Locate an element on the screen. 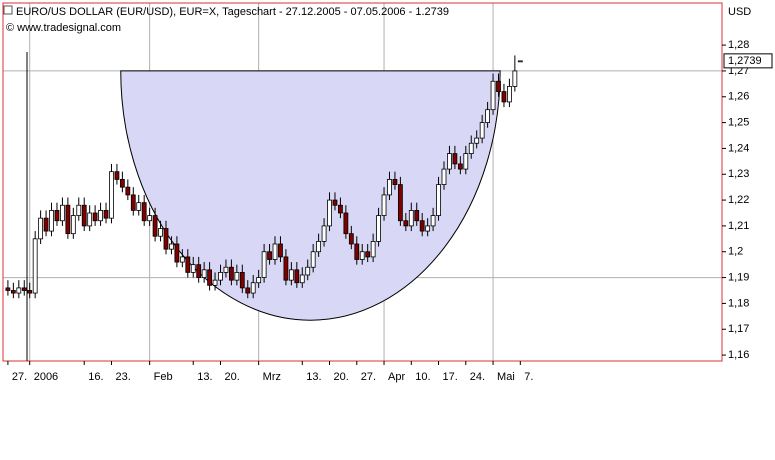  y-tick-label: 1,24 is located at coordinates (738, 148).